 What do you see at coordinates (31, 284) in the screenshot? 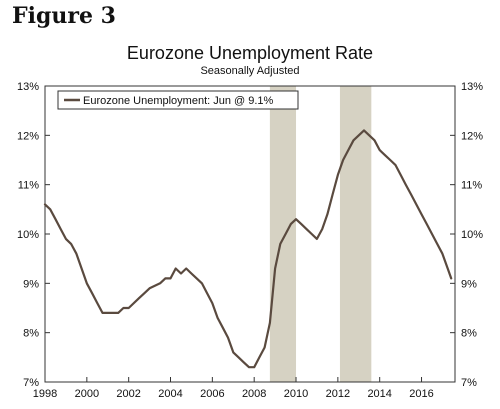
I see `y-tick-label-left: 9%` at bounding box center [31, 284].